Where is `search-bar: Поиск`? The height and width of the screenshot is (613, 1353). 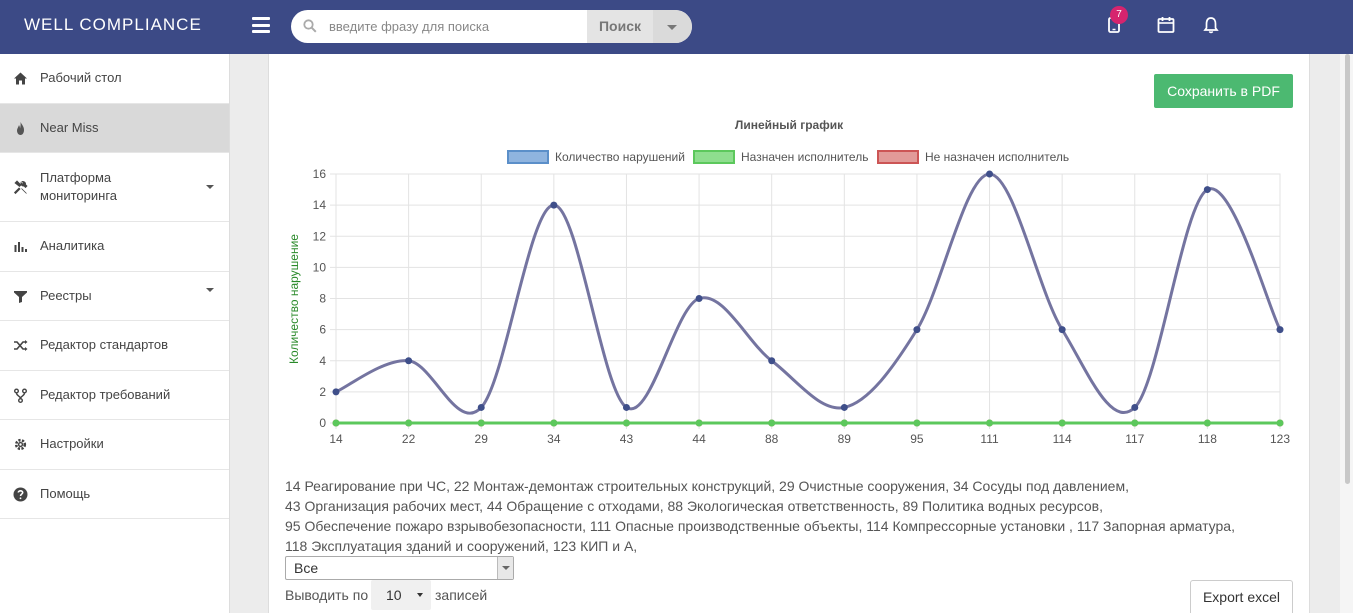
search-bar: Поиск is located at coordinates (491, 26).